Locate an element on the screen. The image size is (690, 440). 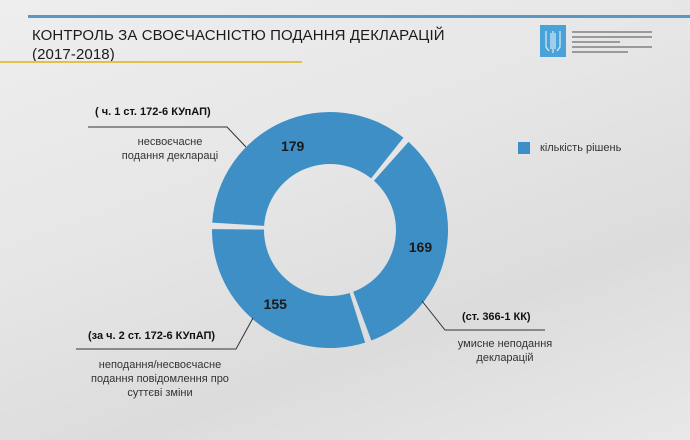
label-line: подання повідомлення про is located at coordinates (160, 379).